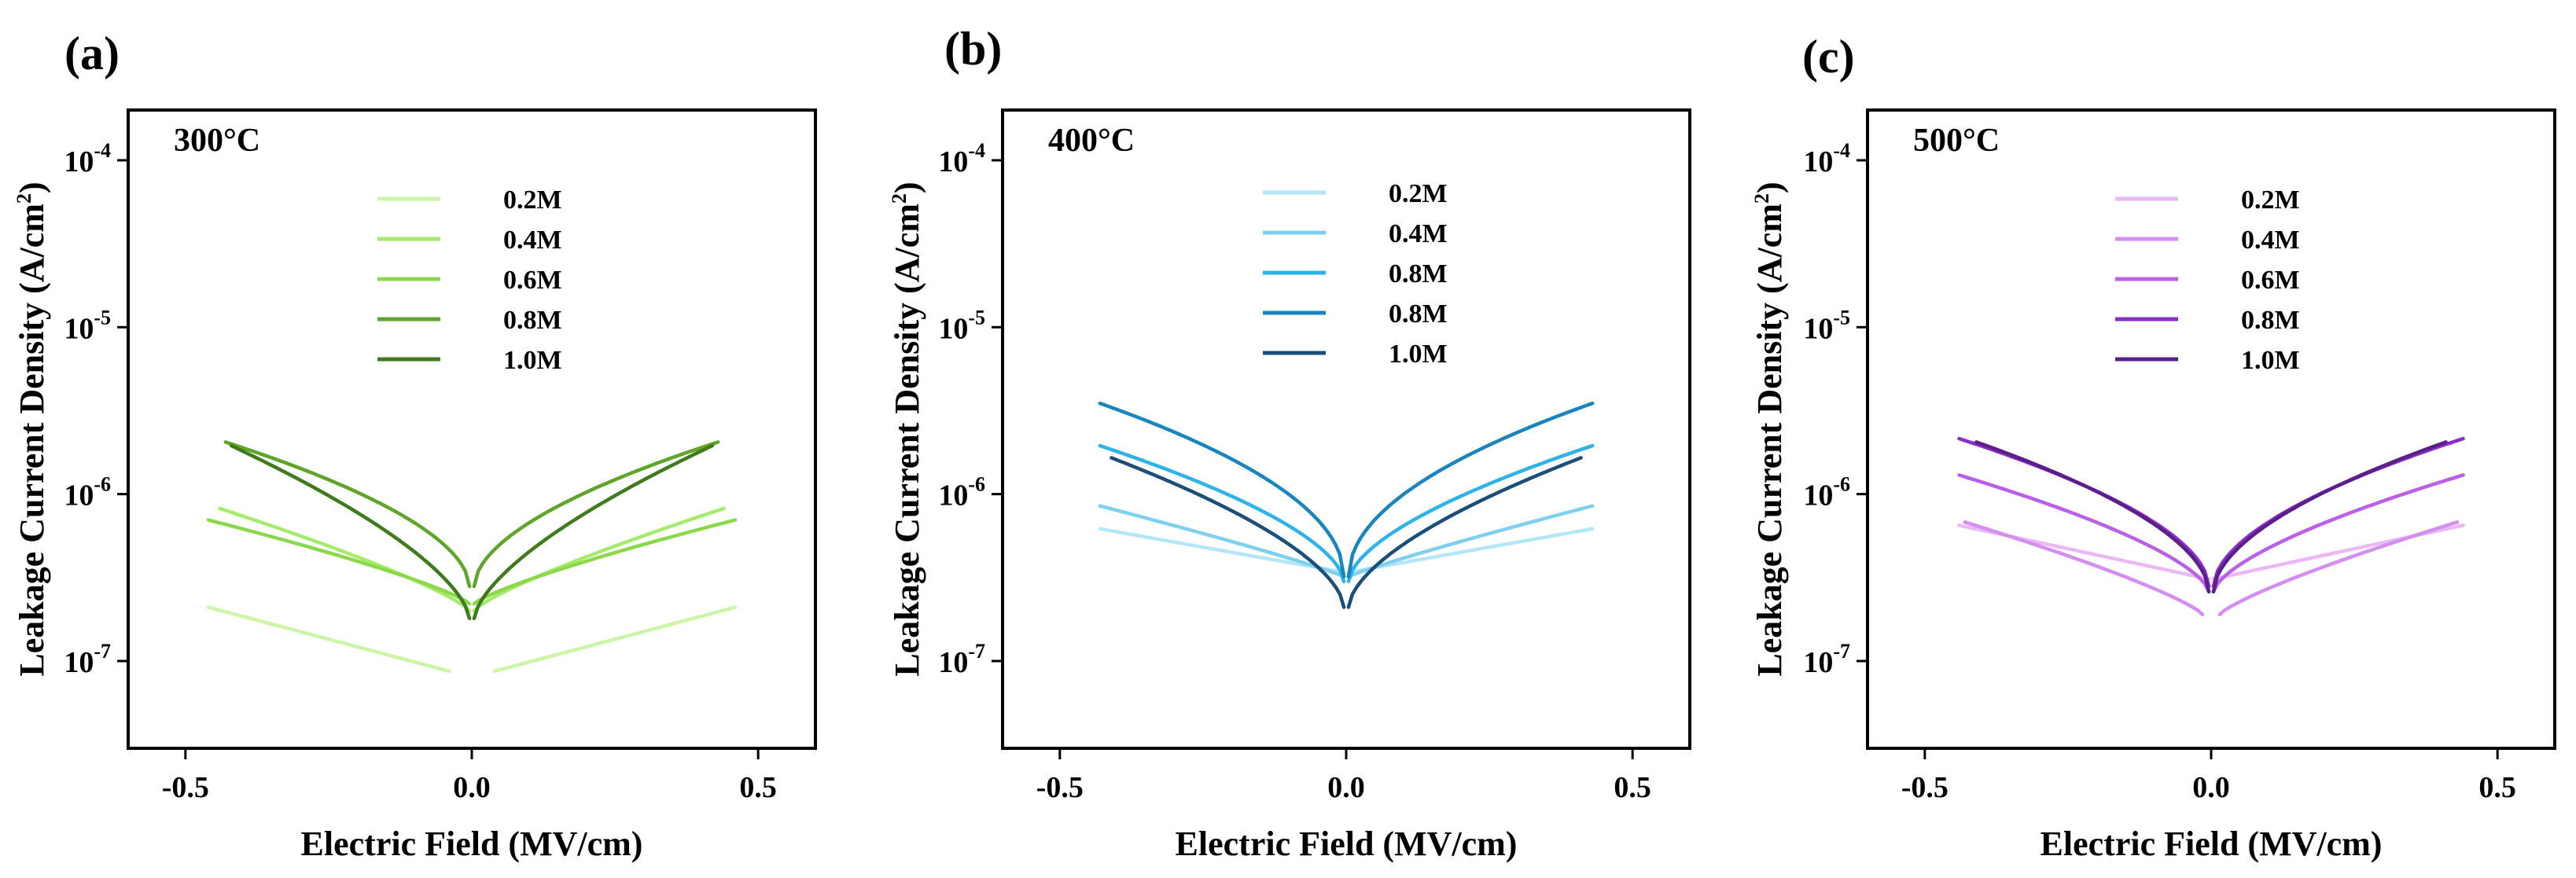  Describe the element at coordinates (1091, 141) in the screenshot. I see `temperature-label: 400°C` at that location.